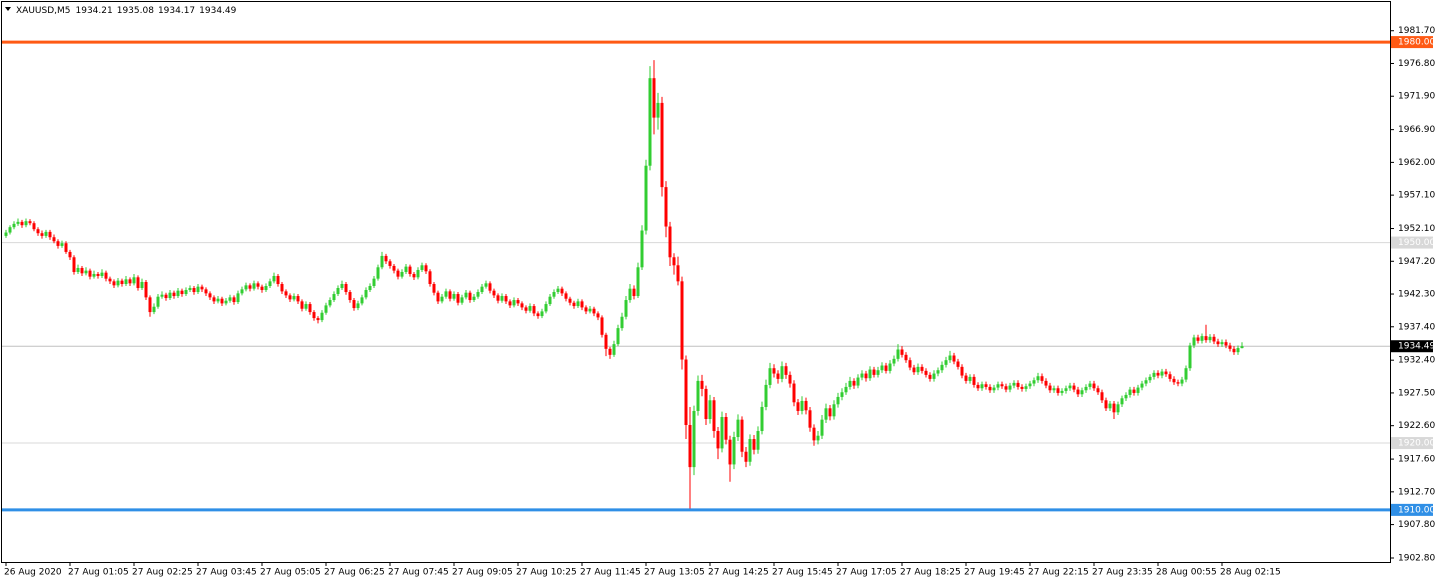 This screenshot has height=582, width=1436. What do you see at coordinates (1416, 558) in the screenshot?
I see `y-tick-label: 1902.80` at bounding box center [1416, 558].